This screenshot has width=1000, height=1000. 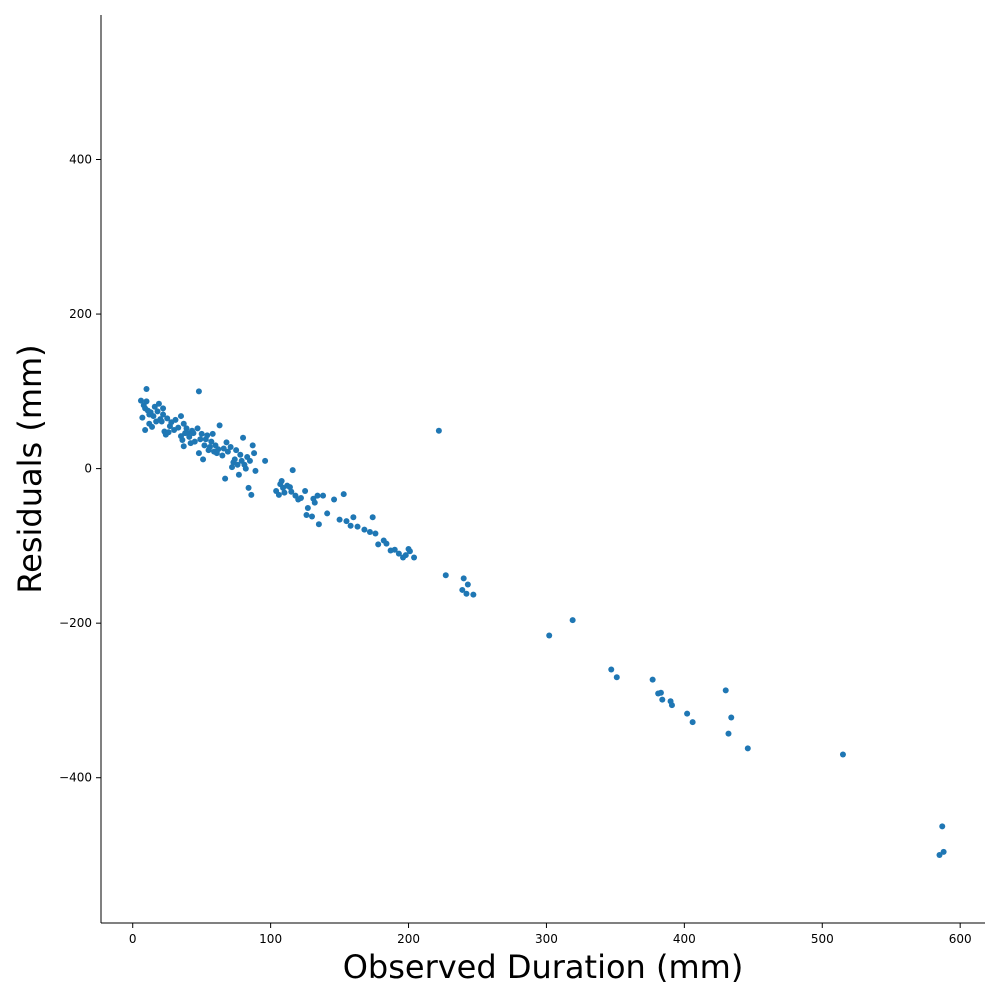 I want to click on y-tick-label: 0, so click(x=88, y=469).